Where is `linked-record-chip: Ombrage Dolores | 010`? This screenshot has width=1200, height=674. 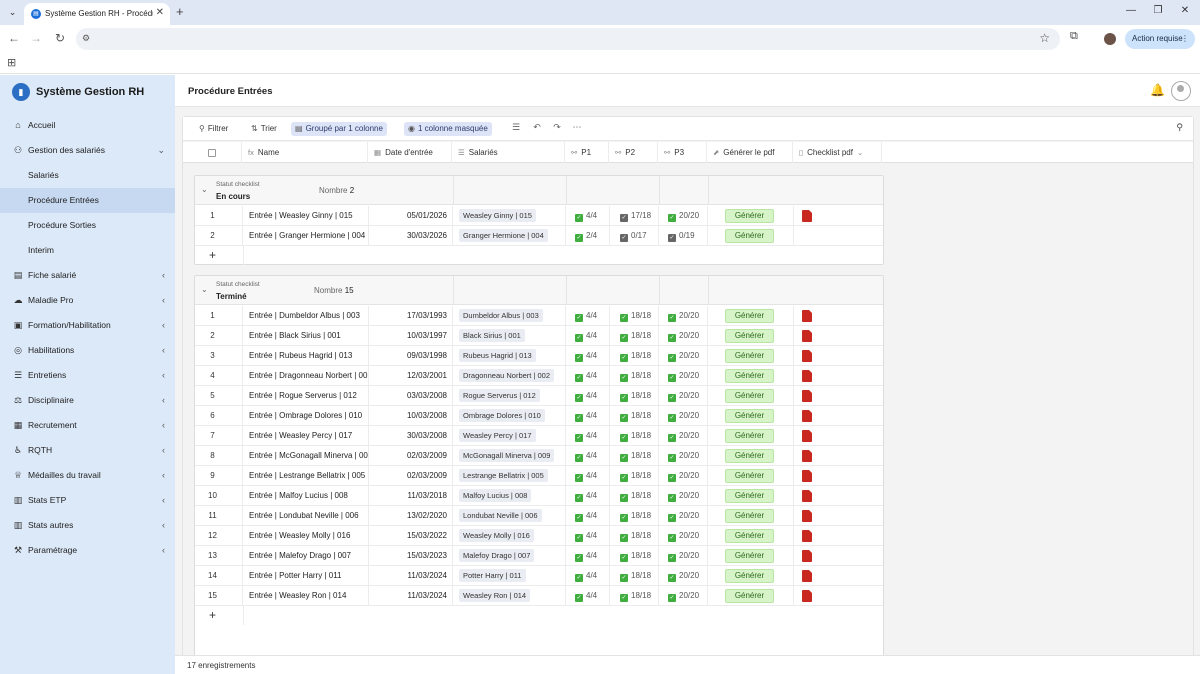
linked-record-chip: Ombrage Dolores | 010 is located at coordinates (502, 415).